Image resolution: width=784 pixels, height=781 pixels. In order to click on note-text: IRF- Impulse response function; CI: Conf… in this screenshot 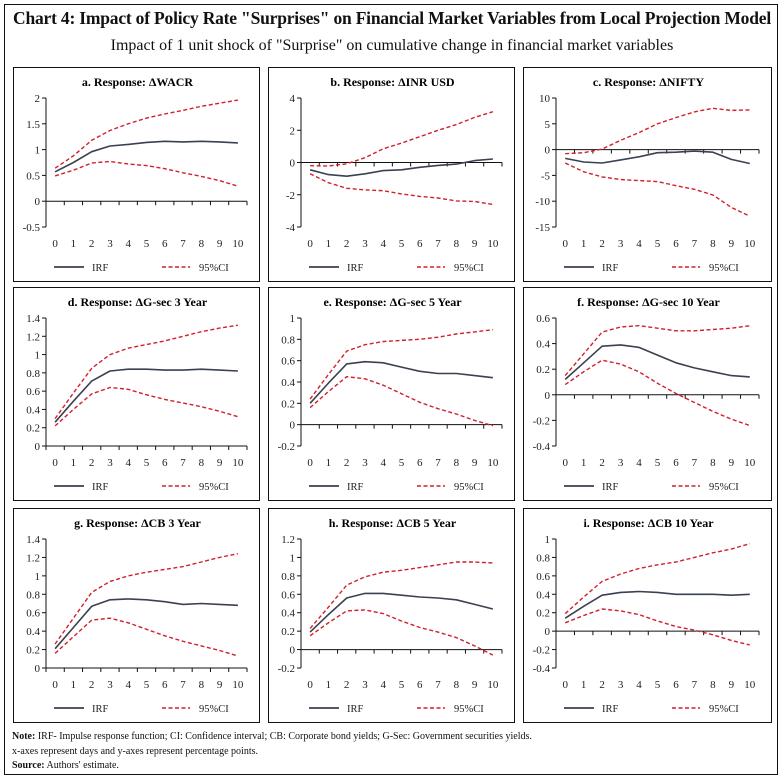, I will do `click(283, 736)`.